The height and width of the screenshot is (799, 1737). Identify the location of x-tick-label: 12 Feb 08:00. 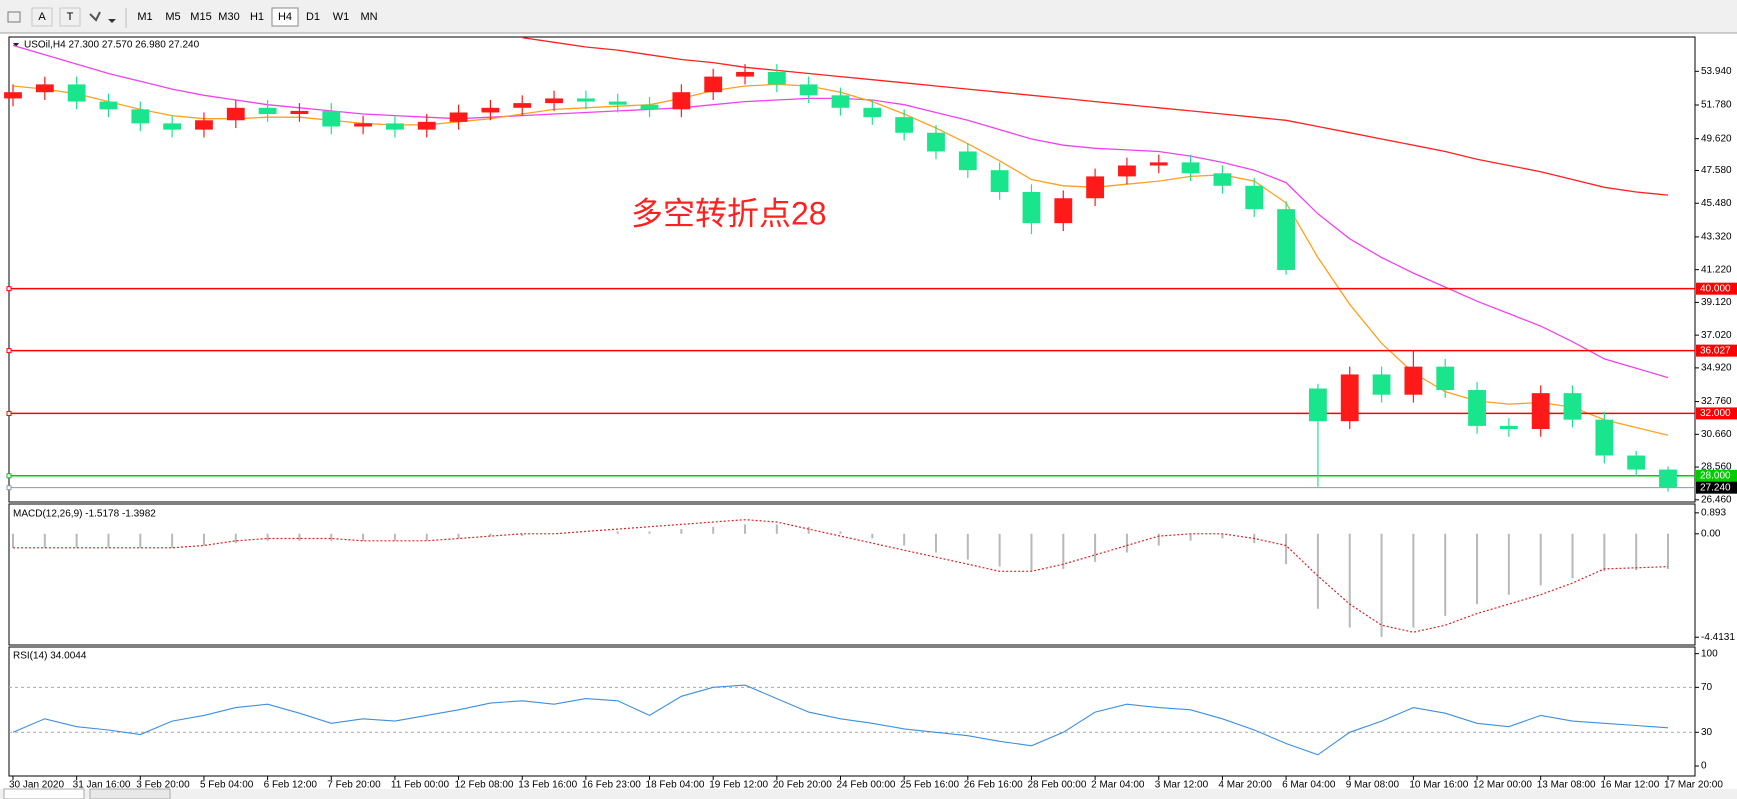
(484, 785).